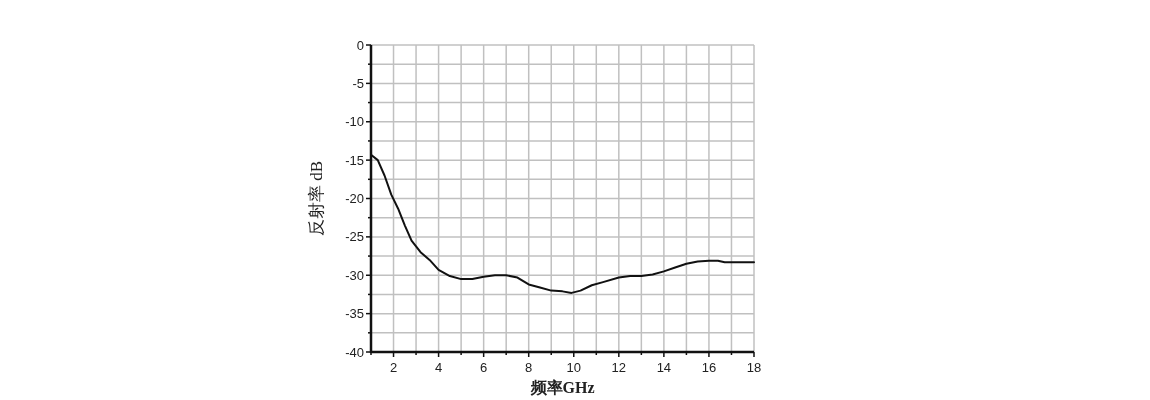 The height and width of the screenshot is (400, 1150). What do you see at coordinates (354, 122) in the screenshot?
I see `y-tick-label: -10` at bounding box center [354, 122].